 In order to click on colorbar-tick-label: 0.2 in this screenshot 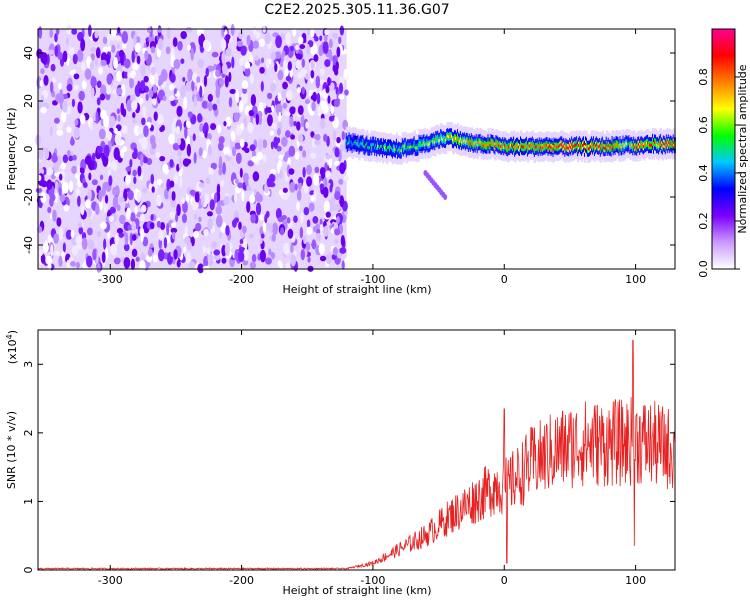, I will do `click(703, 221)`.